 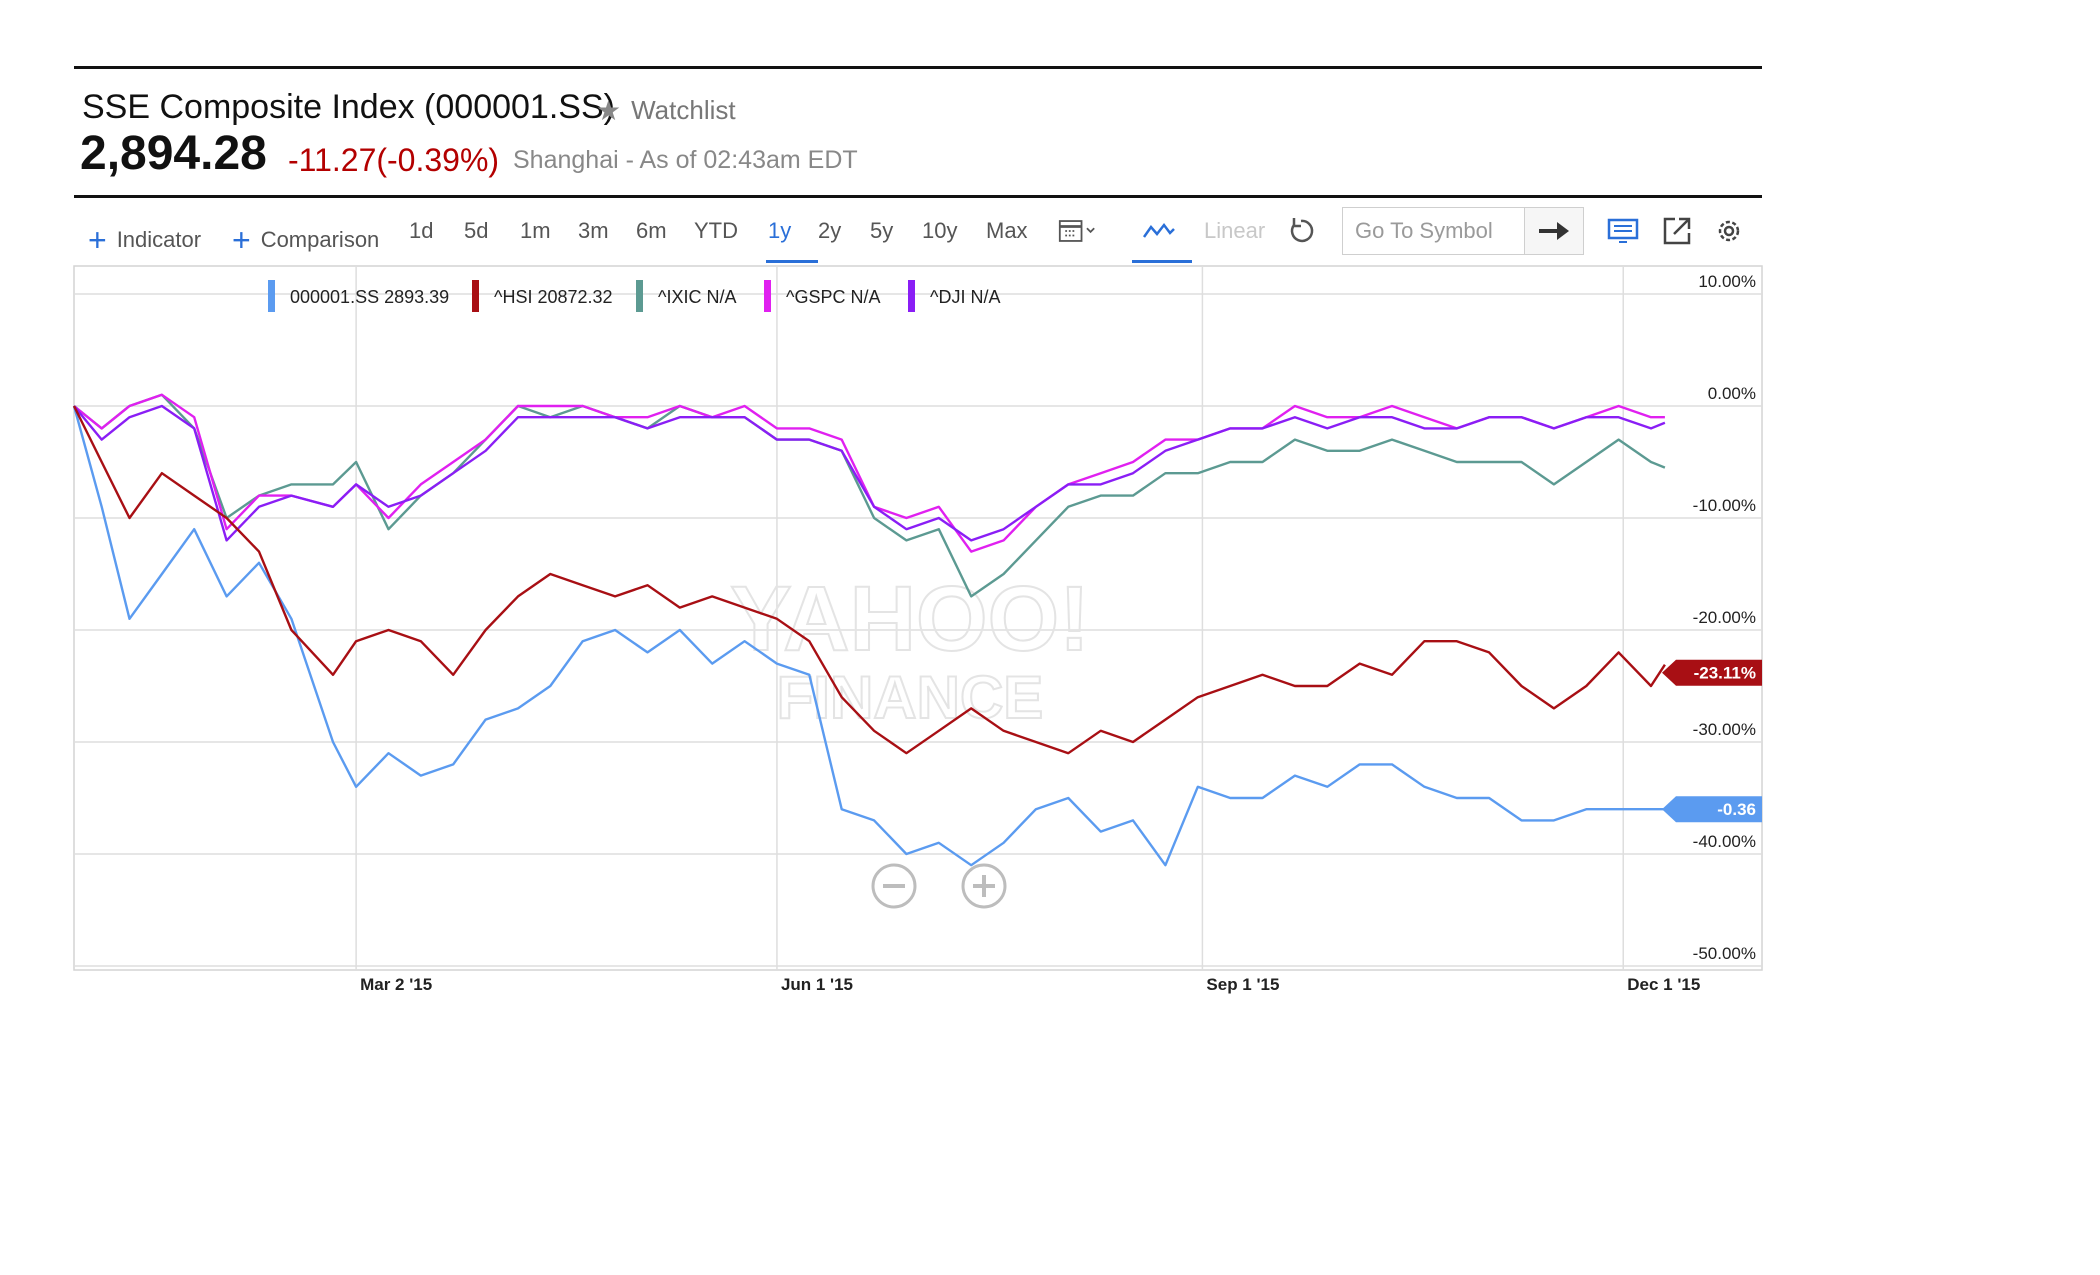 What do you see at coordinates (1007, 230) in the screenshot?
I see `range-tab-max: Max` at bounding box center [1007, 230].